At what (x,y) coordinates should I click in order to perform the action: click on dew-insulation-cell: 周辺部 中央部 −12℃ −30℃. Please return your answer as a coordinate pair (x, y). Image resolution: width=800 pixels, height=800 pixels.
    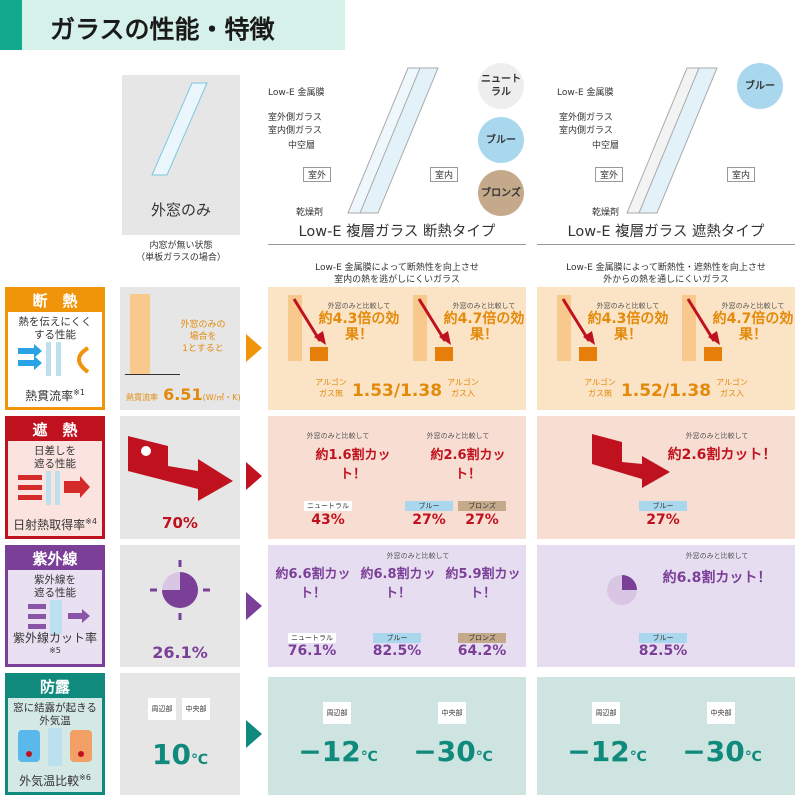
    Looking at the image, I should click on (397, 736).